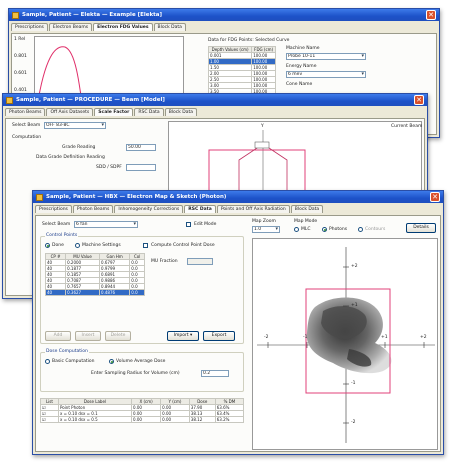 The image size is (452, 464). What do you see at coordinates (47, 361) in the screenshot?
I see `radio-basic-computation` at bounding box center [47, 361].